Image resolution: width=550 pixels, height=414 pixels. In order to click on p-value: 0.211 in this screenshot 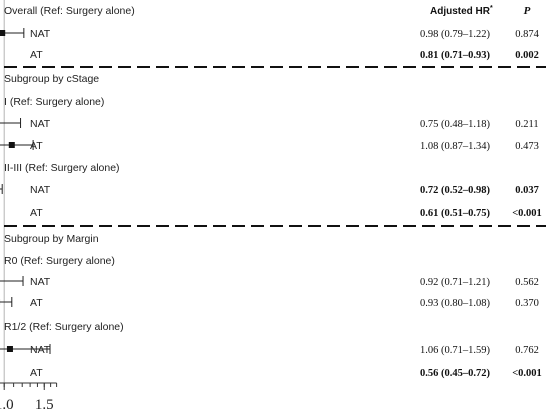, I will do `click(526, 124)`.